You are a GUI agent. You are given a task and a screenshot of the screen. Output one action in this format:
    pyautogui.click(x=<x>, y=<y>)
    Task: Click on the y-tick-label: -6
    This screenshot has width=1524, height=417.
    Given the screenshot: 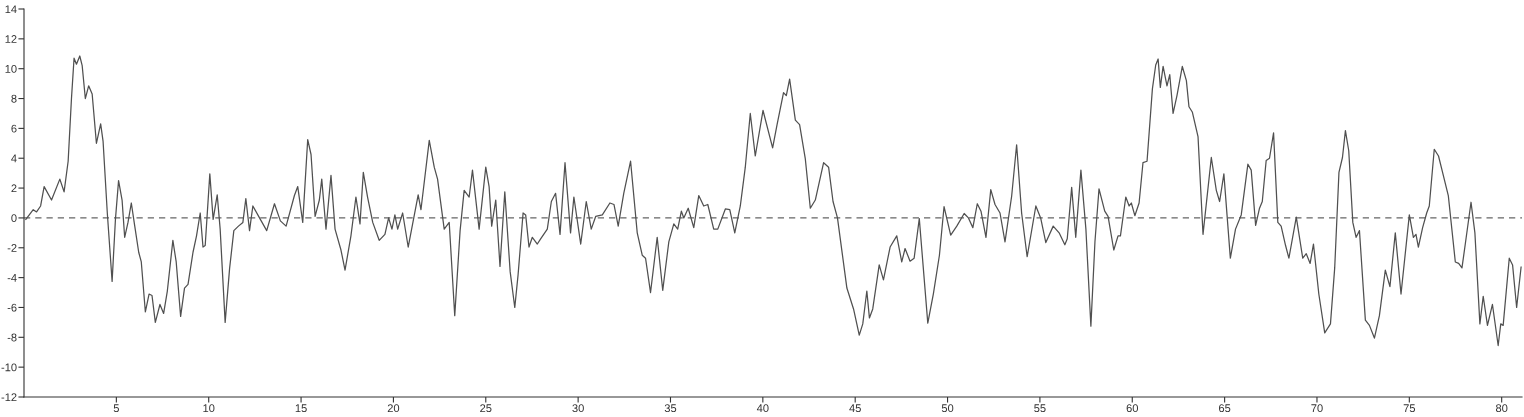 What is the action you would take?
    pyautogui.click(x=12, y=307)
    